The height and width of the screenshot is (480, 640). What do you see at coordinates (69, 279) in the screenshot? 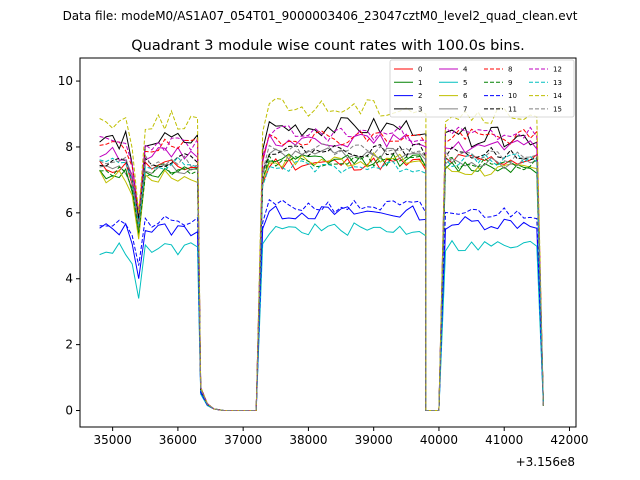
I see `y-tick-label: 4` at bounding box center [69, 279].